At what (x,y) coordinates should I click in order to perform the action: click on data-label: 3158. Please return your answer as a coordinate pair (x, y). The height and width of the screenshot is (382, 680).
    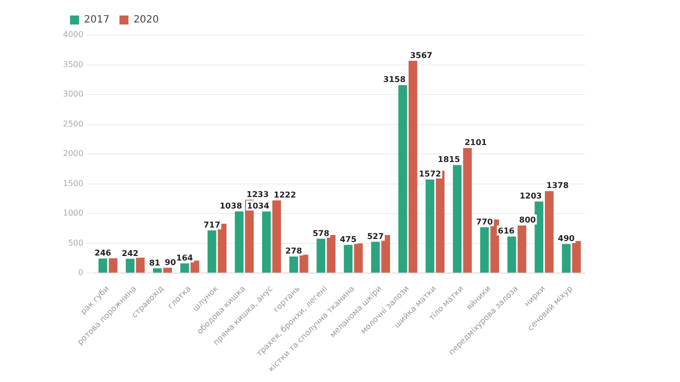
    Looking at the image, I should click on (394, 79).